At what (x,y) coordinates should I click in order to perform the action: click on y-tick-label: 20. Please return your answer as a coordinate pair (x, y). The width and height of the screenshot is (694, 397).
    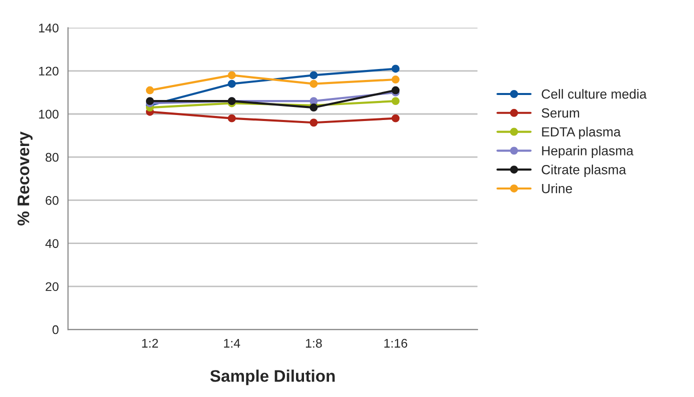
    Looking at the image, I should click on (52, 287).